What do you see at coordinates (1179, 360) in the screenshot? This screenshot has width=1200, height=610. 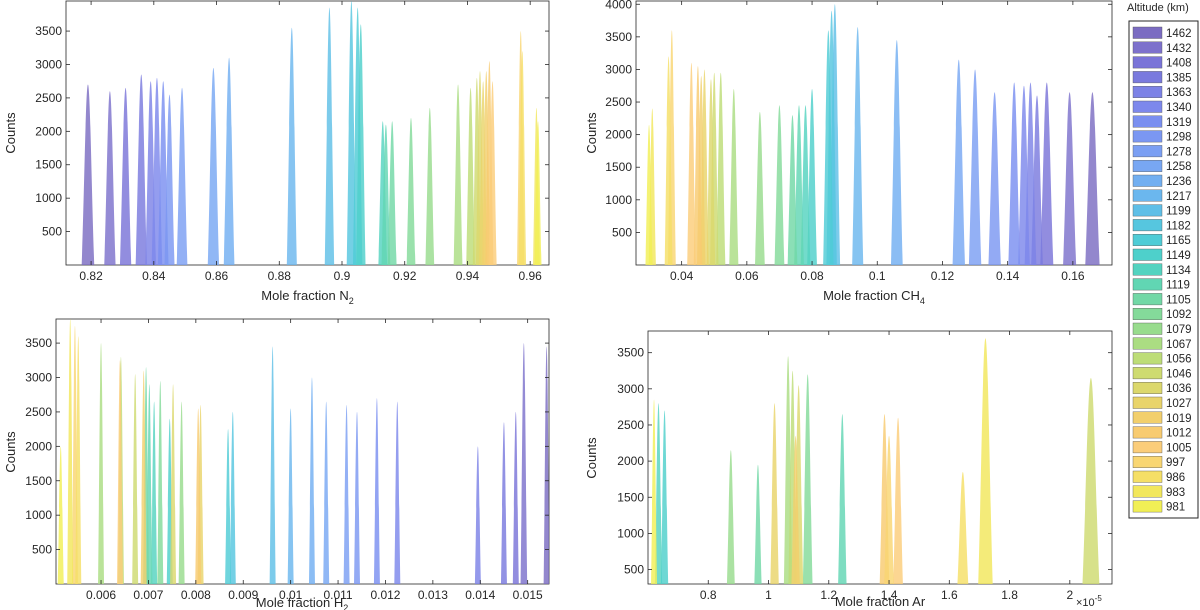 I see `legend-label-1056: 1056` at bounding box center [1179, 360].